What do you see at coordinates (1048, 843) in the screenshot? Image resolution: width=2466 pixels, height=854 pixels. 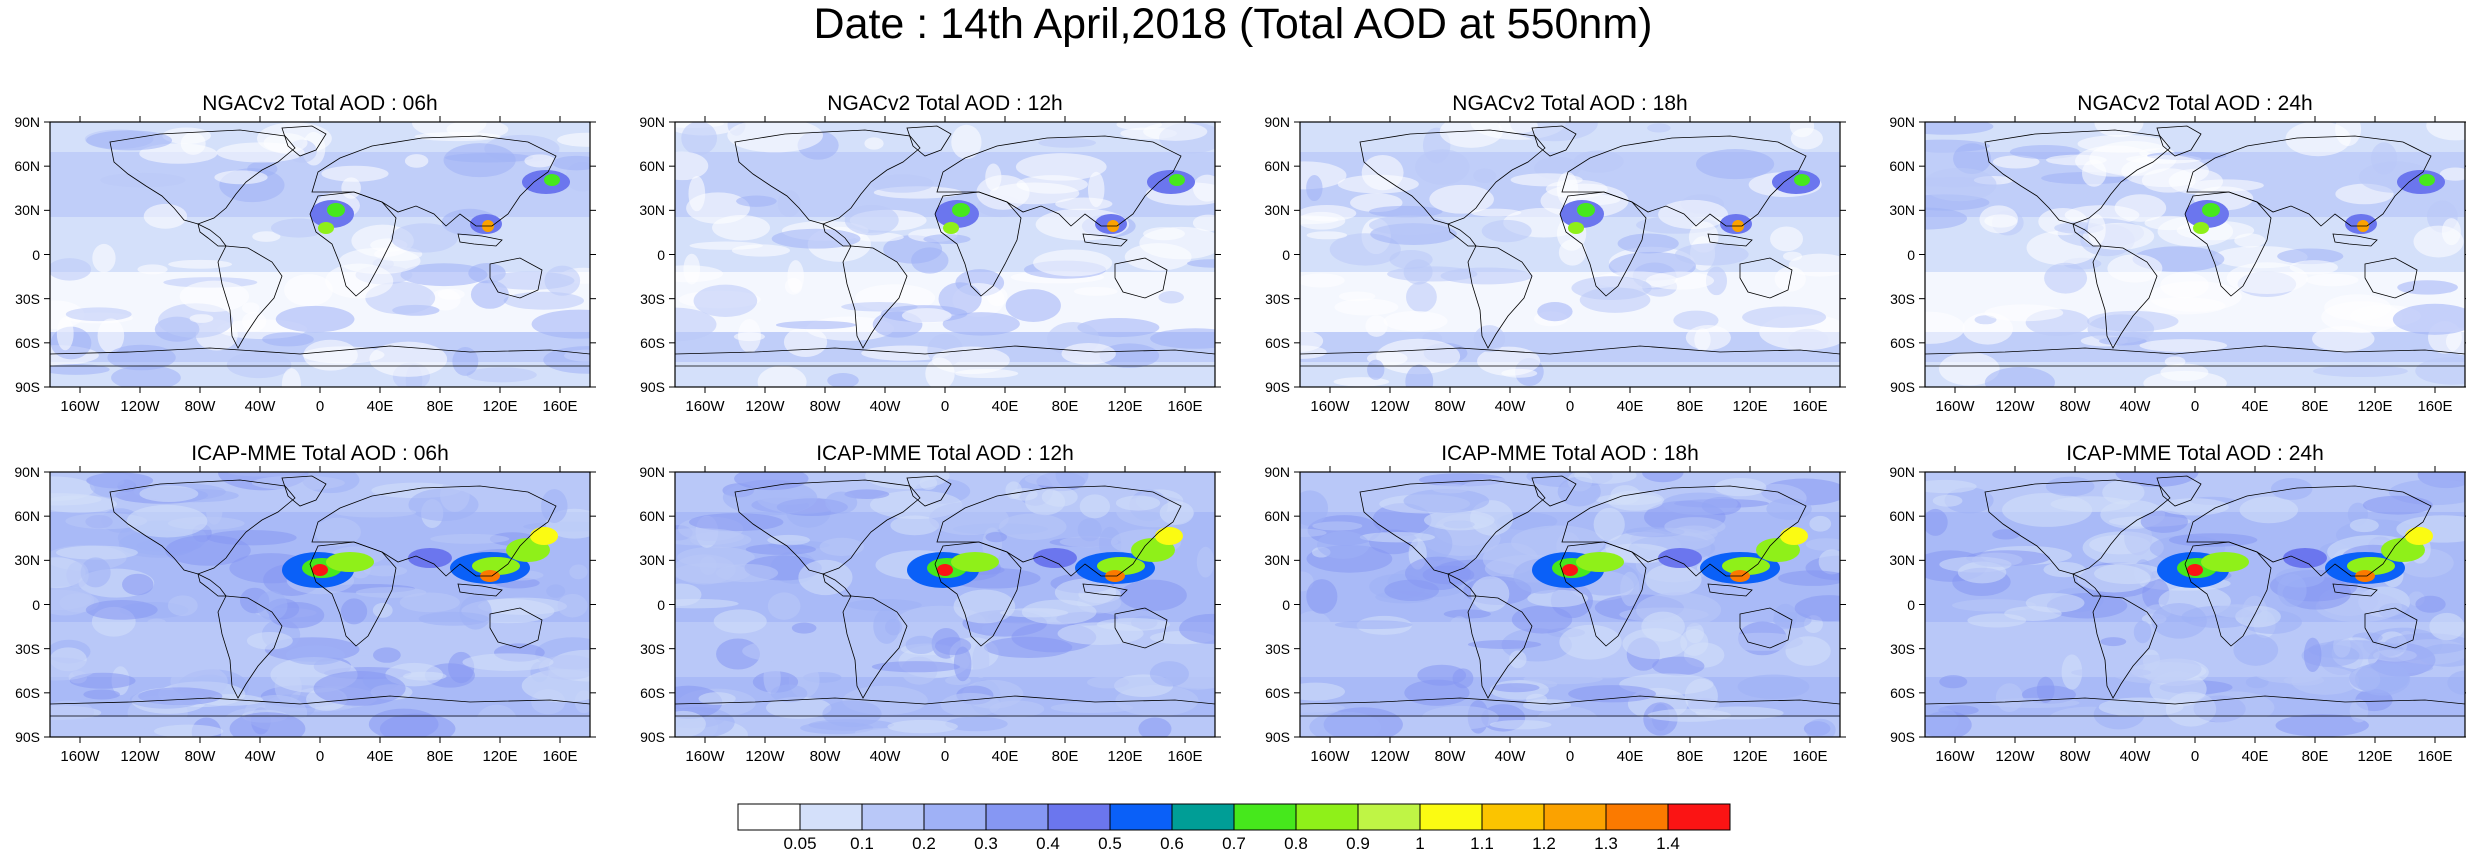 I see `colorbar-label: 0.4` at bounding box center [1048, 843].